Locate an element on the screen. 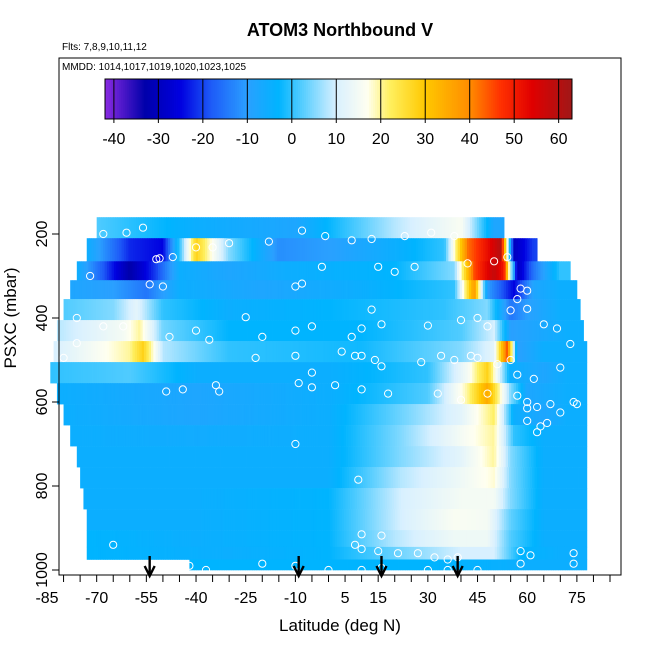 The width and height of the screenshot is (650, 650). observation-point is located at coordinates (557, 328).